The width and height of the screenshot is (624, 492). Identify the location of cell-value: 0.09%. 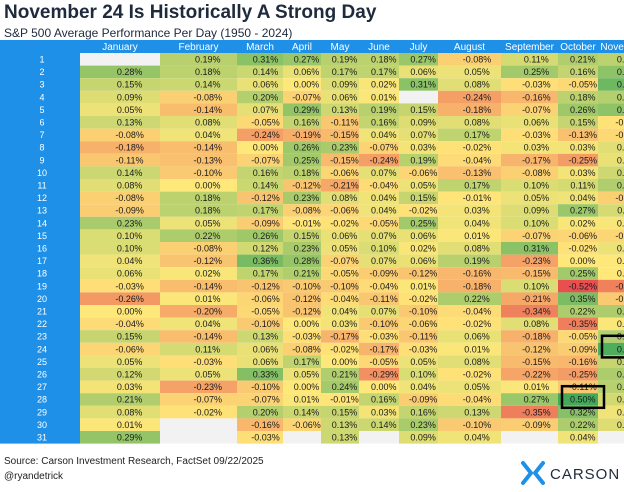
(130, 97).